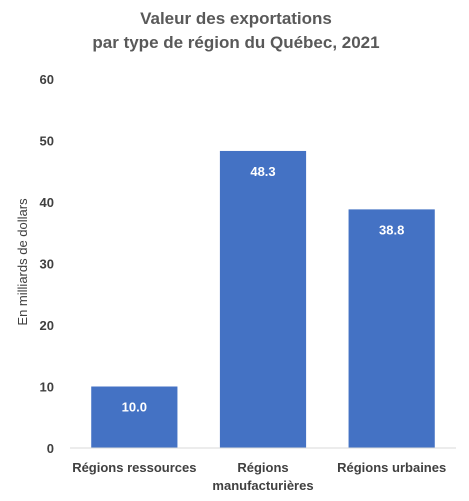 This screenshot has width=469, height=501. Describe the element at coordinates (391, 229) in the screenshot. I see `bar-data-label: 38.8` at that location.